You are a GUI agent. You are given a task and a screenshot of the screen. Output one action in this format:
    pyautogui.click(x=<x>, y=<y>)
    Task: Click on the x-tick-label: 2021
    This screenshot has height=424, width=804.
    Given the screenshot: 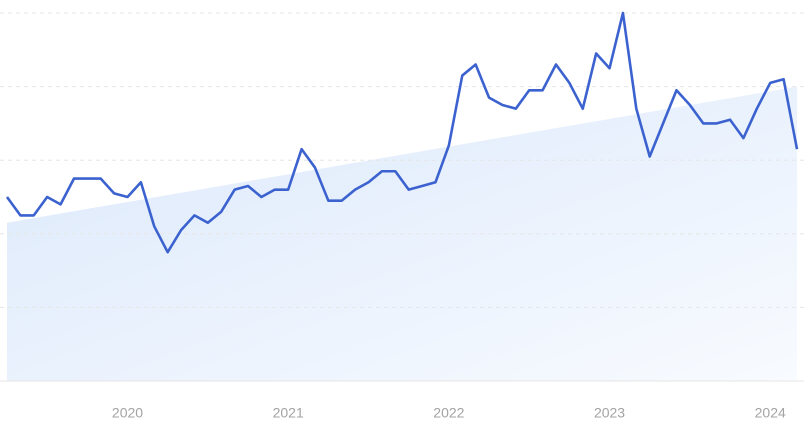 What is the action you would take?
    pyautogui.click(x=288, y=413)
    